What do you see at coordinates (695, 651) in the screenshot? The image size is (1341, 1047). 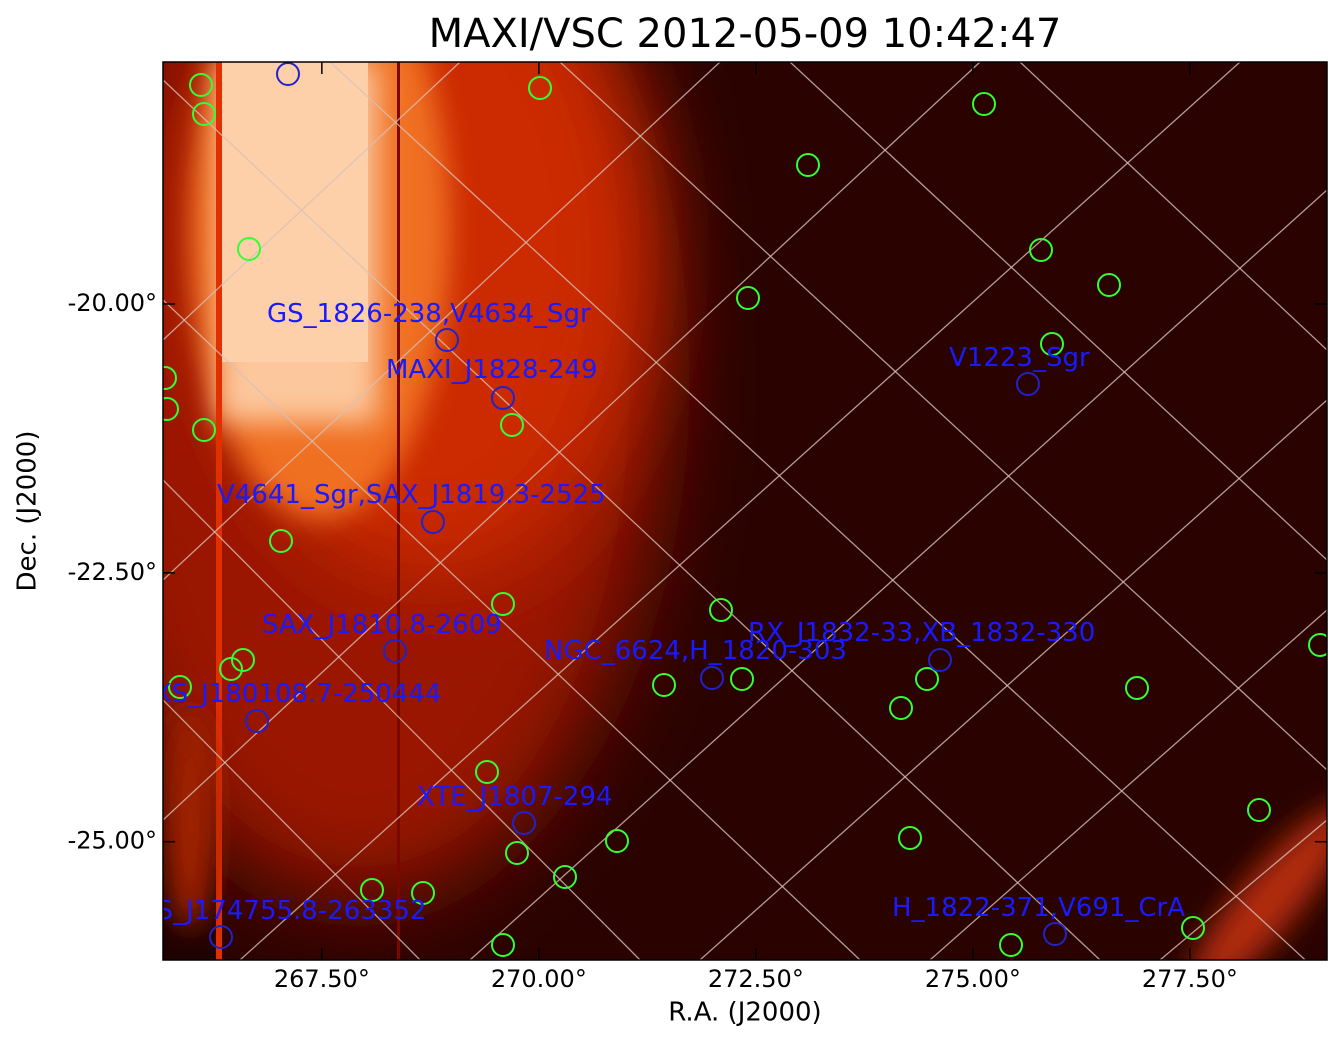 I see `source-label: NGC_6624,H_1820-303` at bounding box center [695, 651].